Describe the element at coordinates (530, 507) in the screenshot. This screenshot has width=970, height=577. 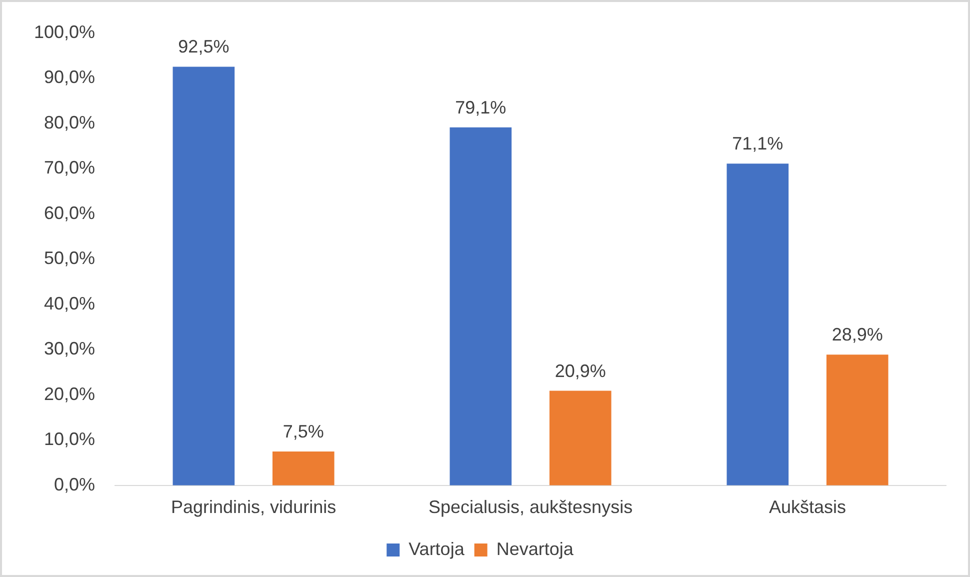
I see `x-tick-label: Specialusis, aukštesnysis` at that location.